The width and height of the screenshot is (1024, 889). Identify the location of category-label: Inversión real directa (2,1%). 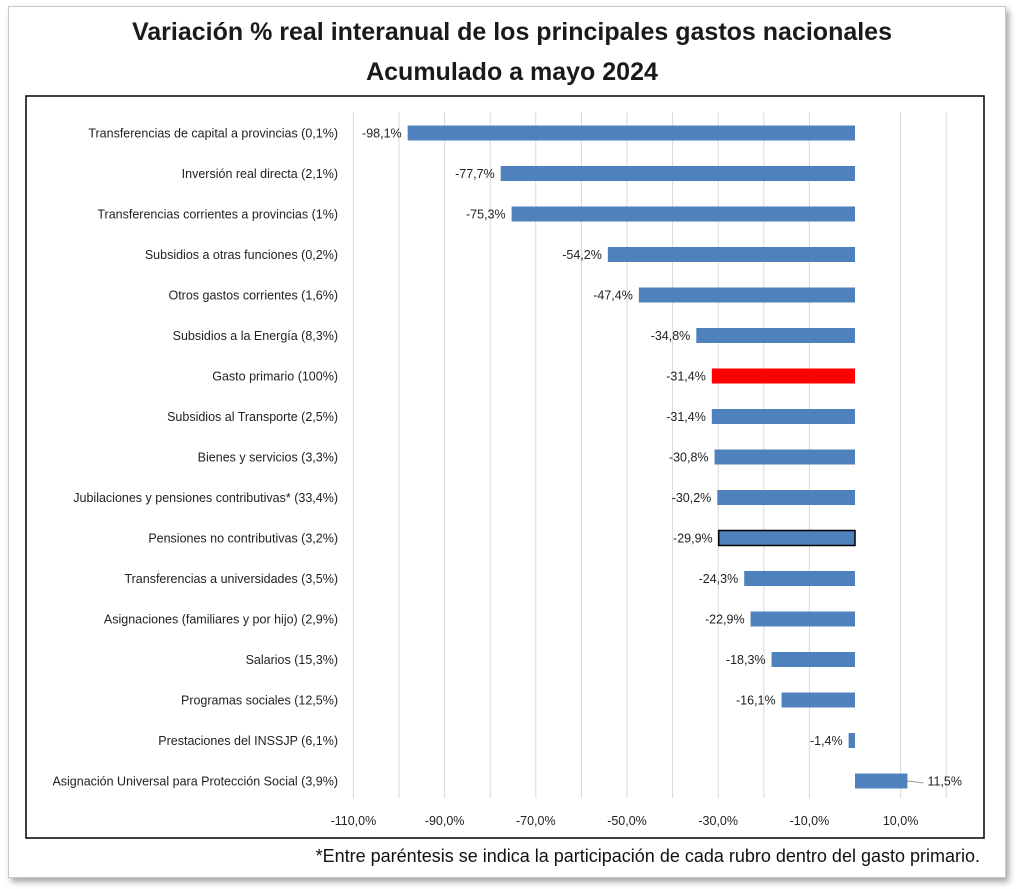
(260, 174).